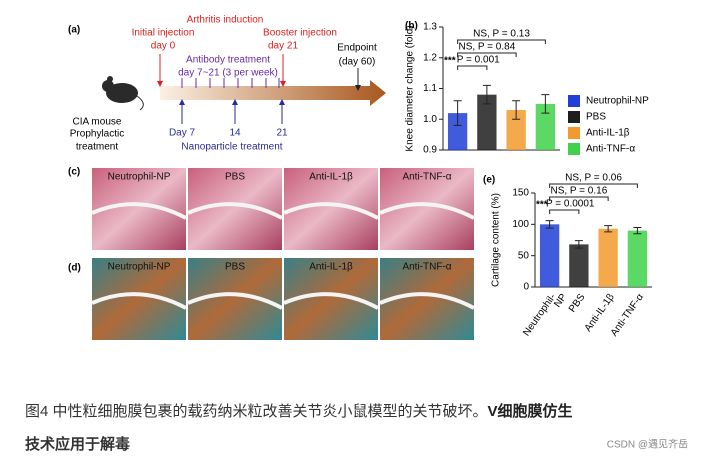 The height and width of the screenshot is (466, 701). I want to click on y-tick-label: 1.2, so click(430, 57).